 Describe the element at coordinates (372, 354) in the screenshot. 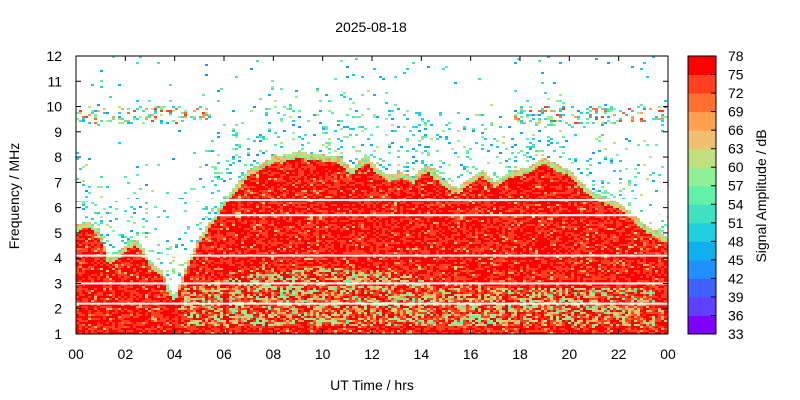

I see `x-tick-label: 12` at that location.